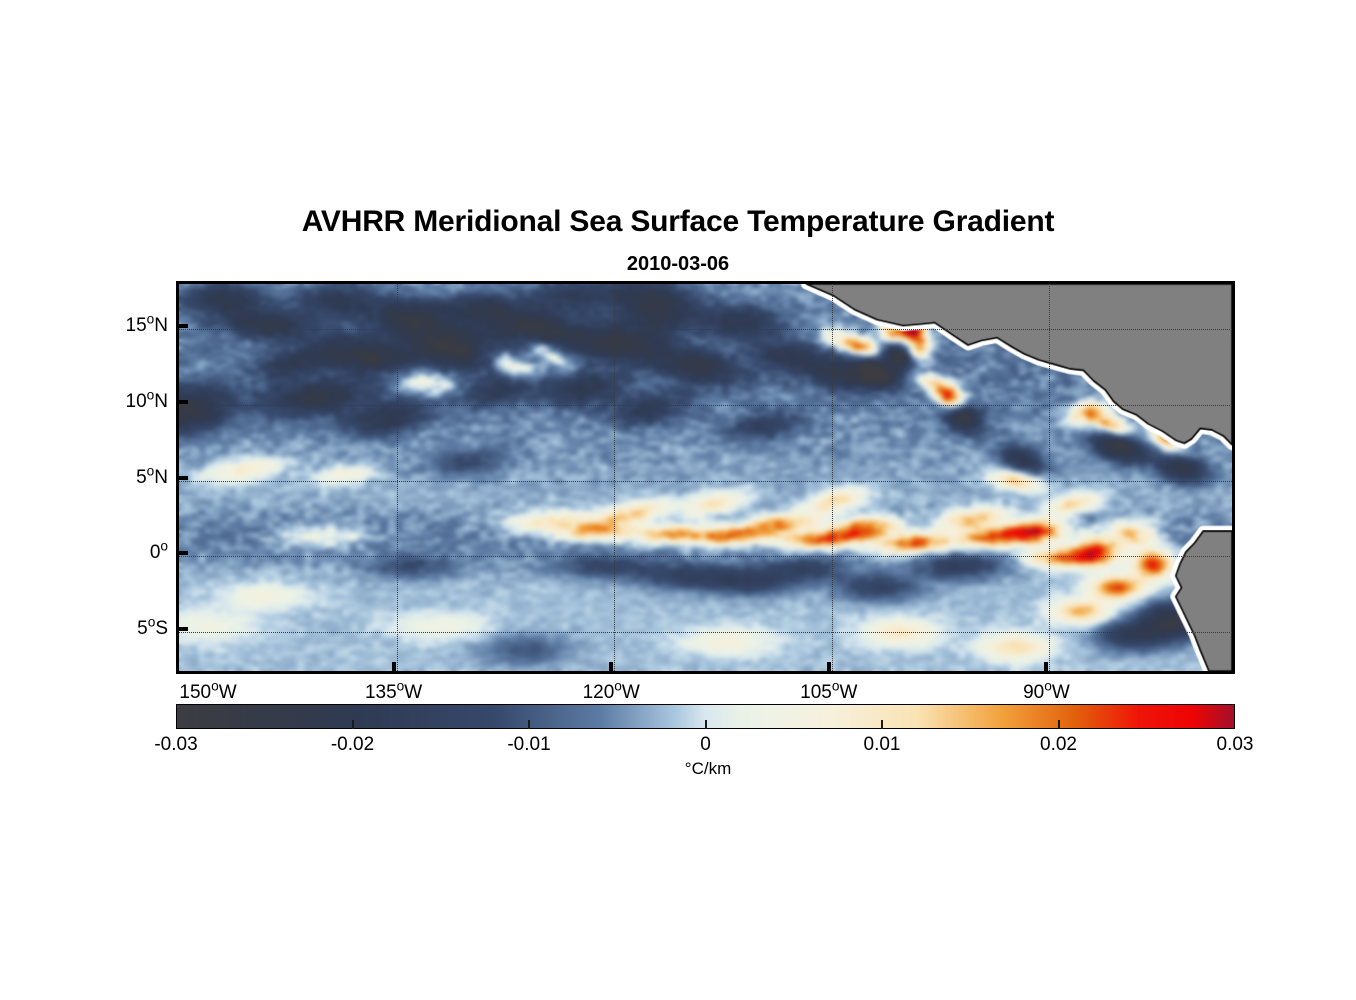  What do you see at coordinates (146, 324) in the screenshot?
I see `latitude-tick-label-0: 15oN` at bounding box center [146, 324].